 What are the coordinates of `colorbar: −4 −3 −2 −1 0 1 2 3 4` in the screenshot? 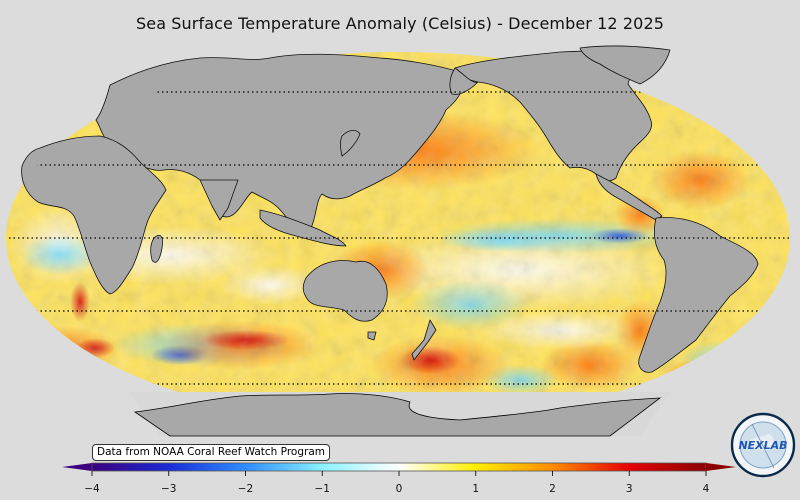 It's located at (399, 478).